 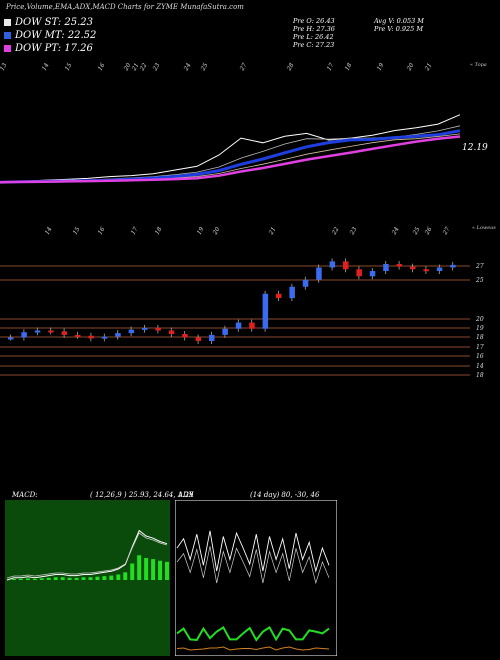 I want to click on dow-mt-legend: DOW MT: 22.52, so click(x=50, y=35).